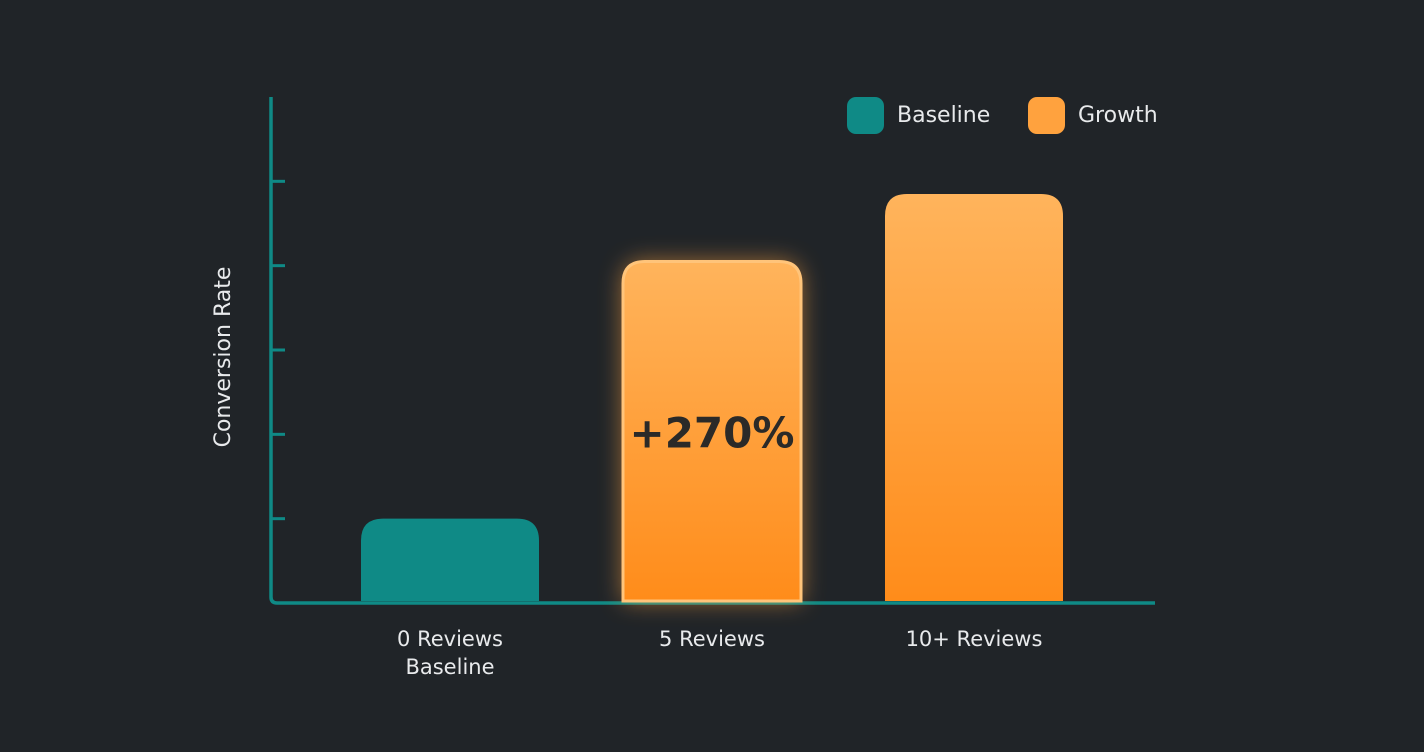 This screenshot has height=752, width=1424. What do you see at coordinates (943, 115) in the screenshot?
I see `legend-label: Baseline` at bounding box center [943, 115].